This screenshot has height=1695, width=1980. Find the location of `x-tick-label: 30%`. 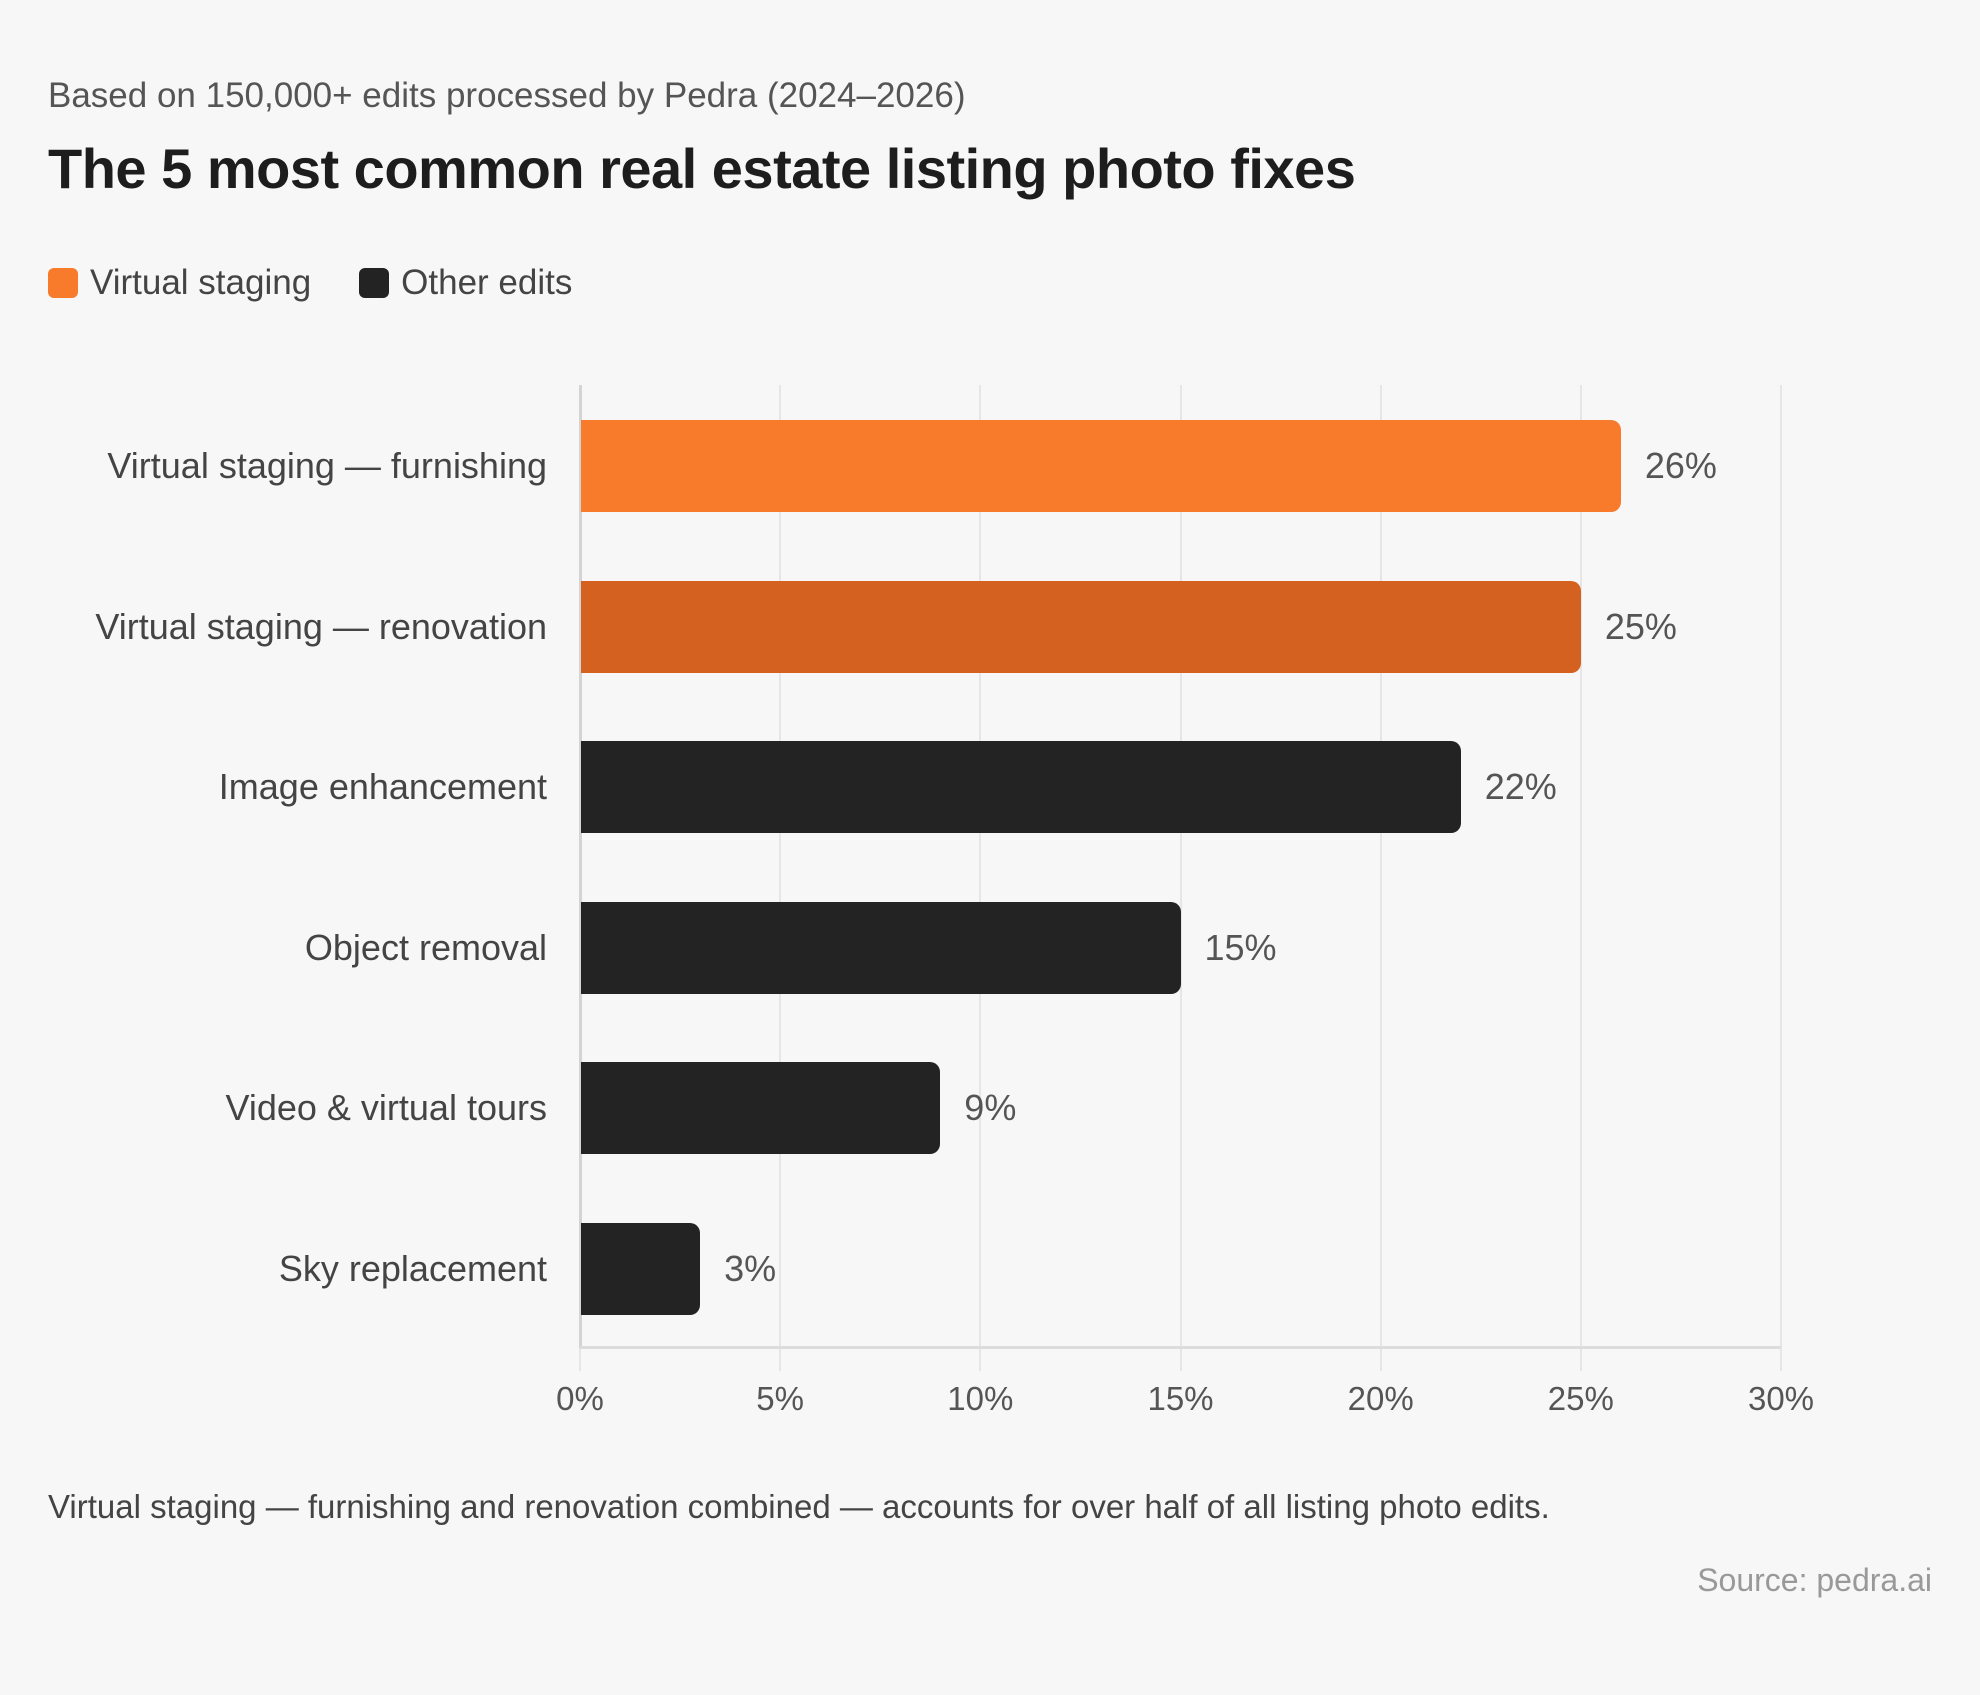

x-tick-label: 30% is located at coordinates (1781, 1398).